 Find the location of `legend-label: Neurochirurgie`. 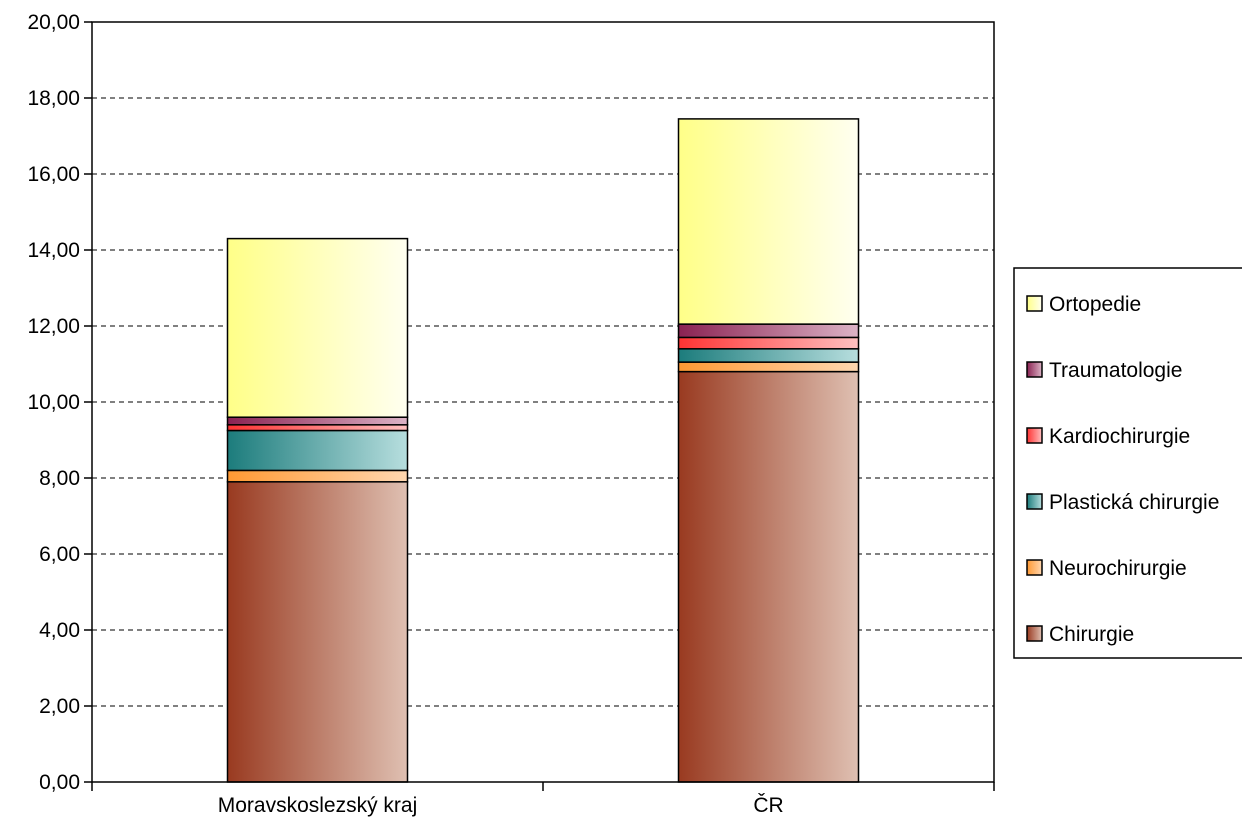

legend-label: Neurochirurgie is located at coordinates (1118, 568).